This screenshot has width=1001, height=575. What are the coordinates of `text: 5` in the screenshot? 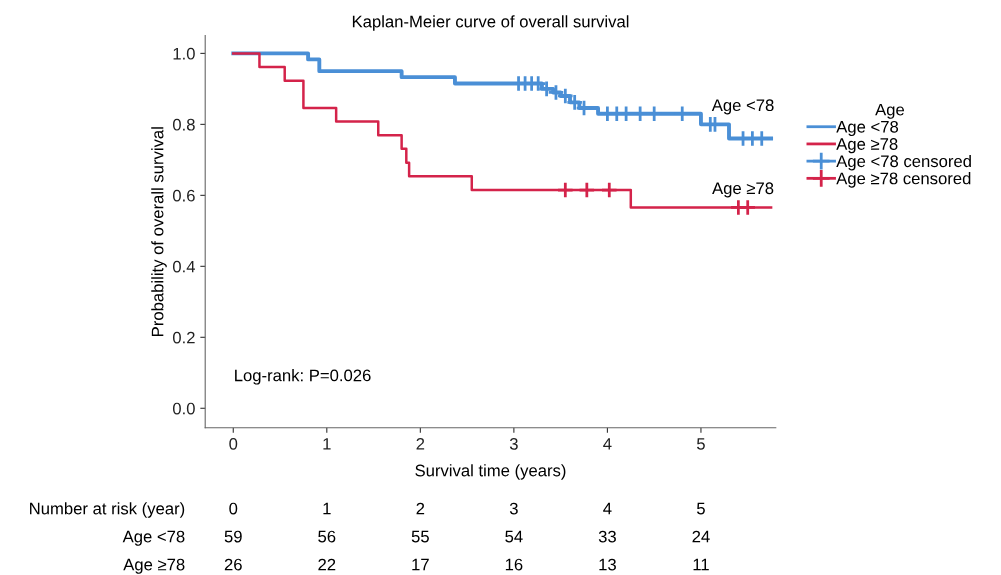 It's located at (700, 508).